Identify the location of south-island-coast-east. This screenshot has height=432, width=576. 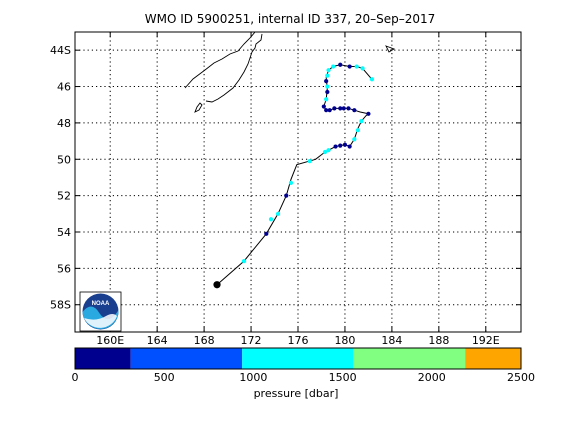
(234, 68).